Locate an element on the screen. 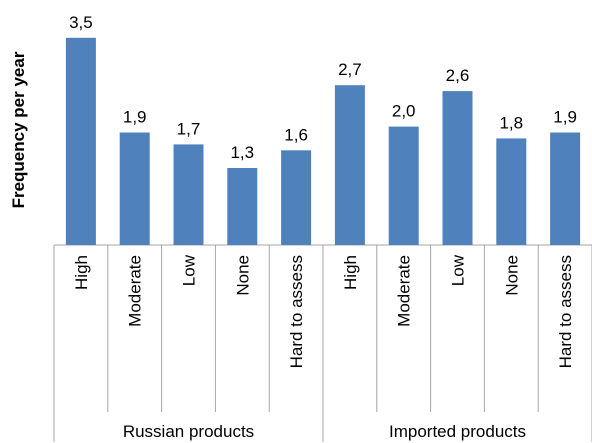  data-label: 1,8 is located at coordinates (511, 122).